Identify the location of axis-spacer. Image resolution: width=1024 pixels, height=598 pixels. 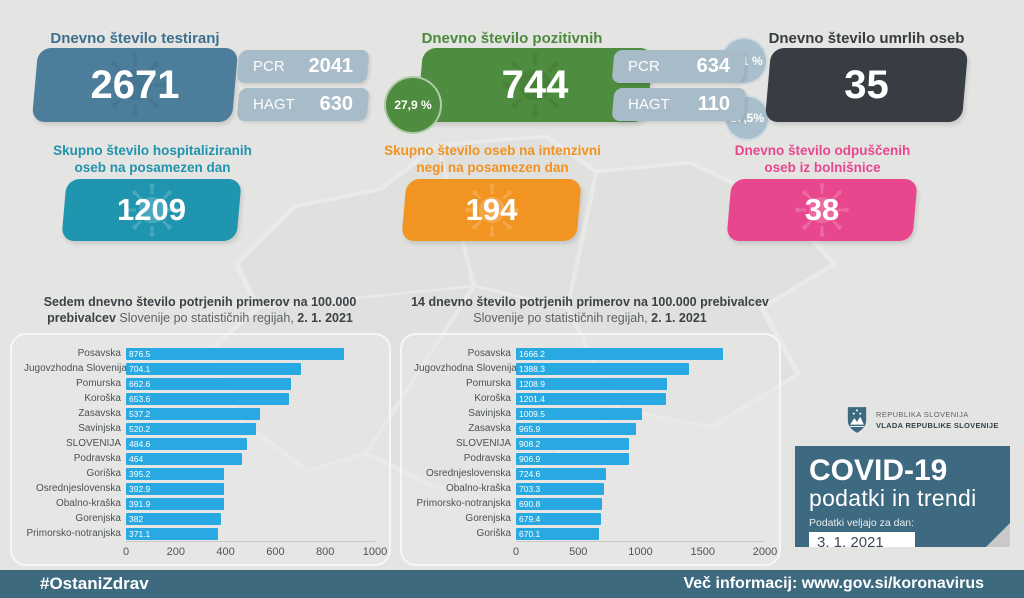
(465, 552).